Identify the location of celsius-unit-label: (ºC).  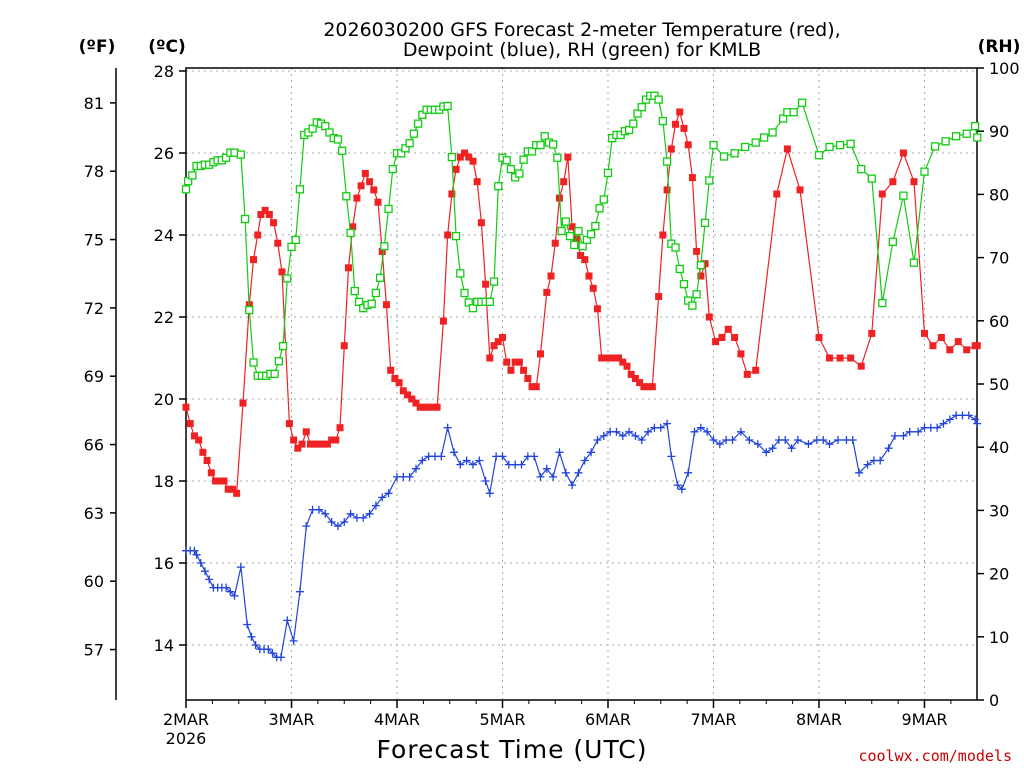
(167, 47).